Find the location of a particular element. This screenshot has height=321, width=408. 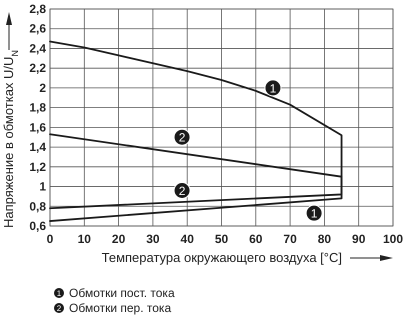

y-tick-label: 1,8 is located at coordinates (37, 107).